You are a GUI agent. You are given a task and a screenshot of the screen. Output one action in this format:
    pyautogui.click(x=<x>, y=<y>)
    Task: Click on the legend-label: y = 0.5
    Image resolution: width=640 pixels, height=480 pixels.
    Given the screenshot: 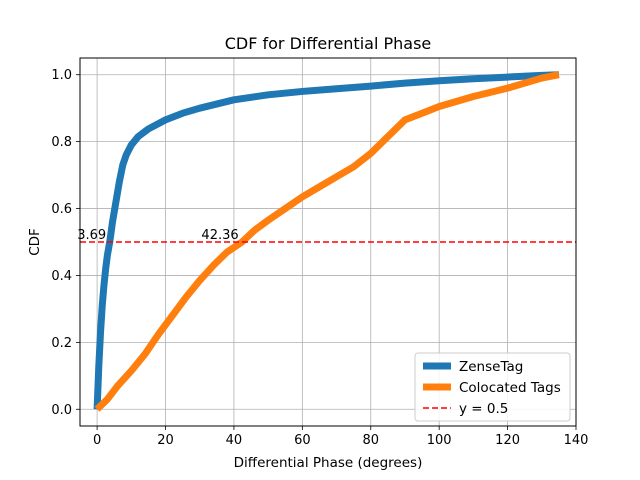 What is the action you would take?
    pyautogui.click(x=483, y=409)
    